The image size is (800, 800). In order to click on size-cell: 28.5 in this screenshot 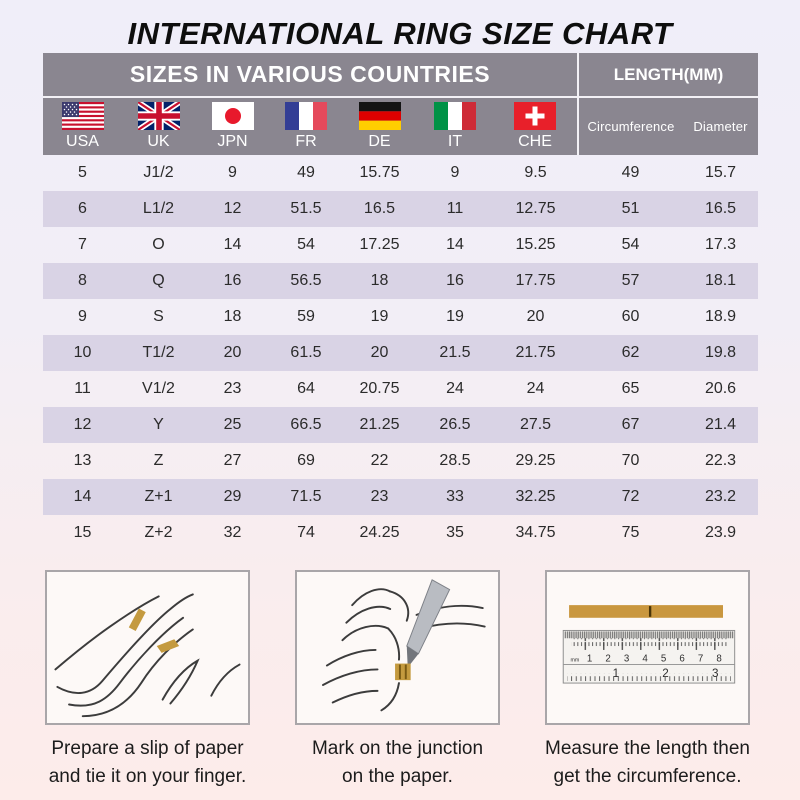, I will do `click(455, 460)`.